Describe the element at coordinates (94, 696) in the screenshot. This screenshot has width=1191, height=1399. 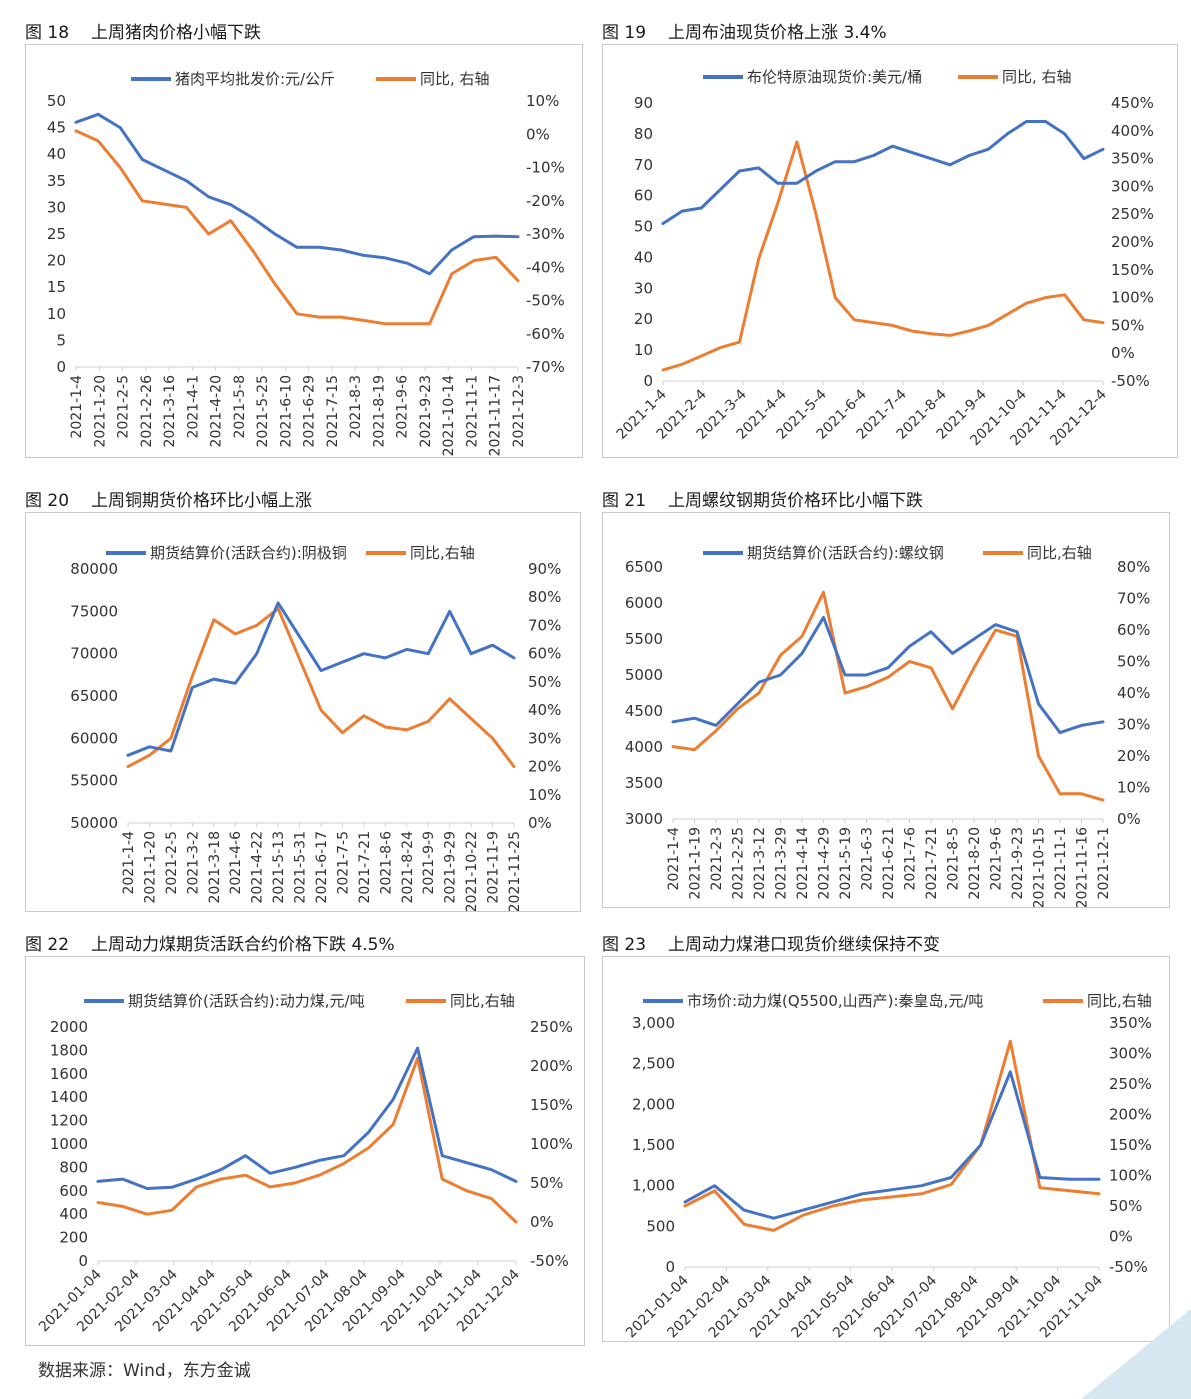
I see `left-tick-label: 65000` at that location.